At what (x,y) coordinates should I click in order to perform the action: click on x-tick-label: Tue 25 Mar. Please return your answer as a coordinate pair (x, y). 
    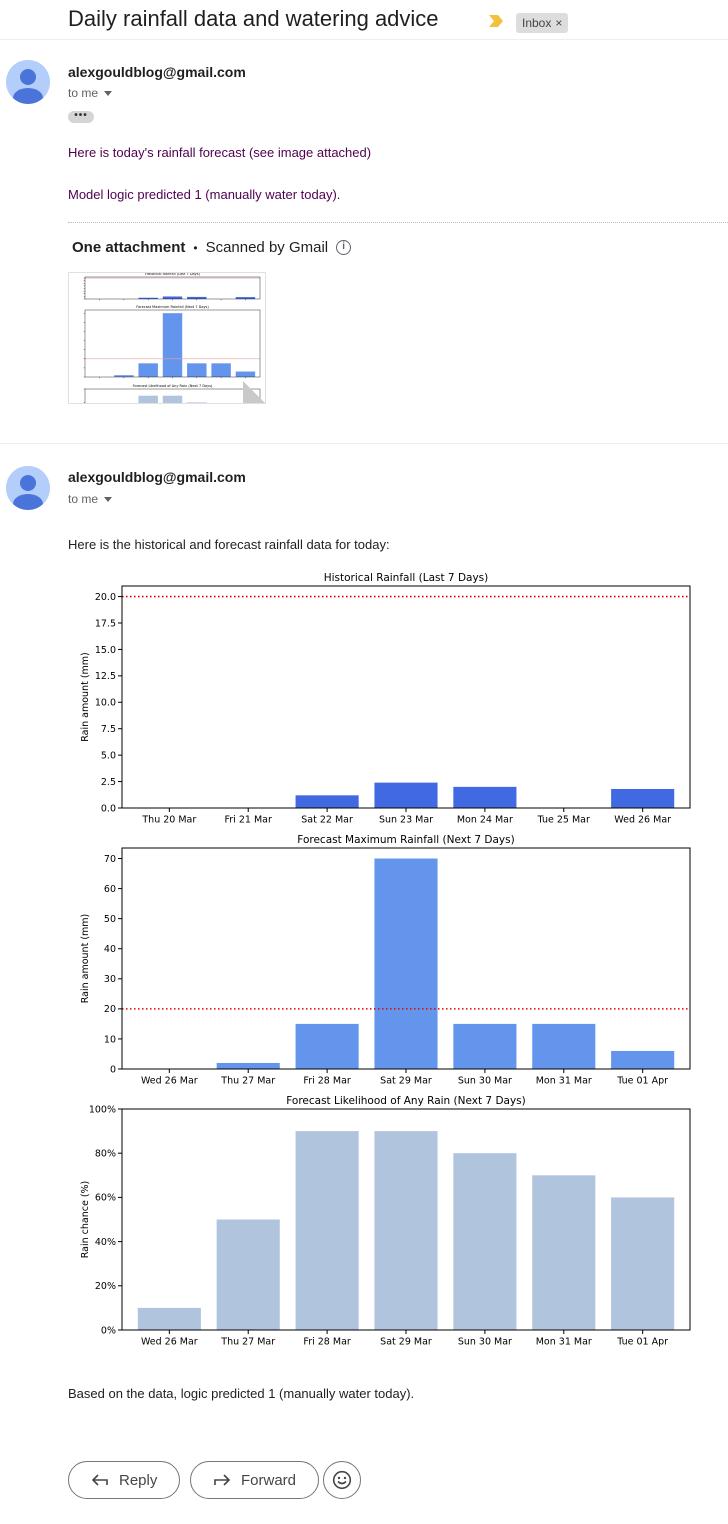
    Looking at the image, I should click on (563, 820).